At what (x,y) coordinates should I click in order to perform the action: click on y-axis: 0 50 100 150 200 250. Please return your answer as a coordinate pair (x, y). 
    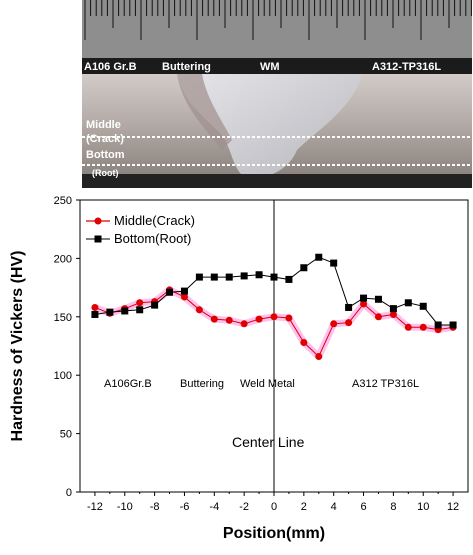
    Looking at the image, I should click on (67, 347).